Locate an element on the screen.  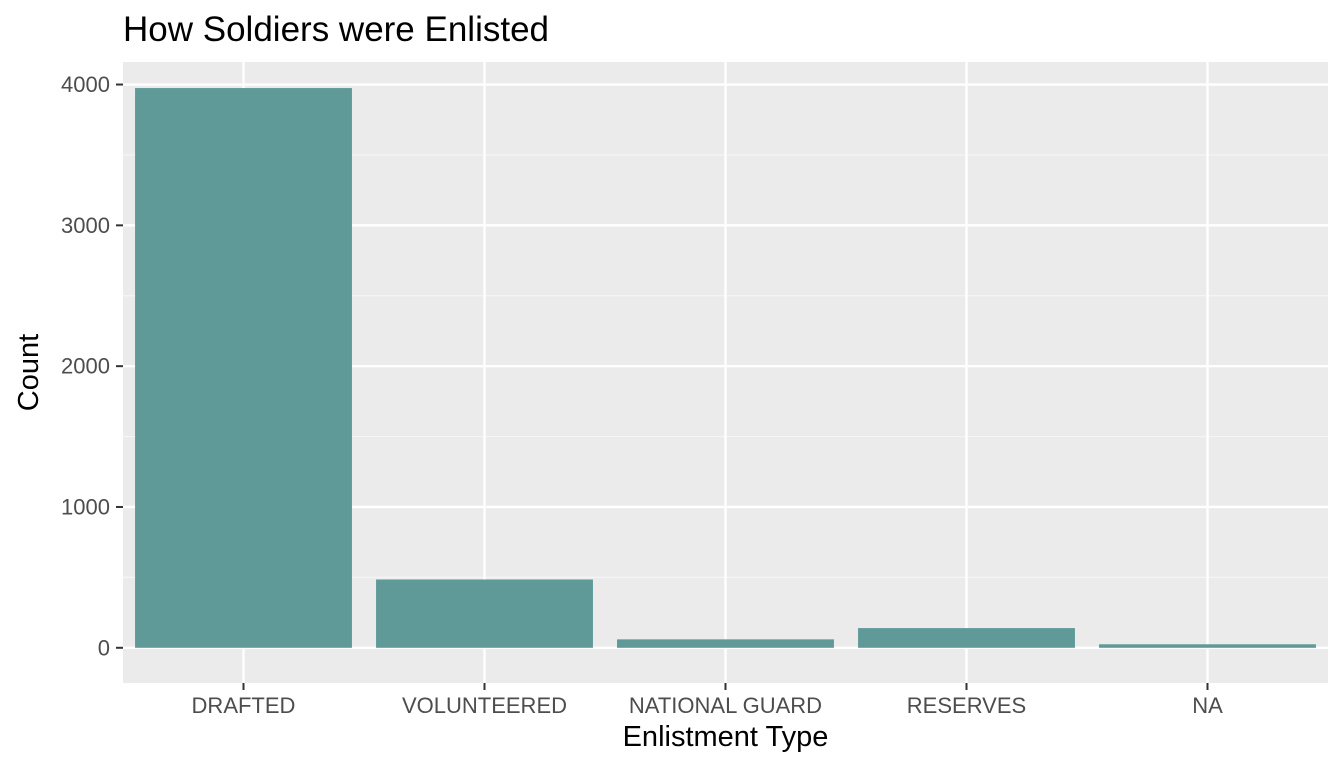
bar-drafted is located at coordinates (243, 368).